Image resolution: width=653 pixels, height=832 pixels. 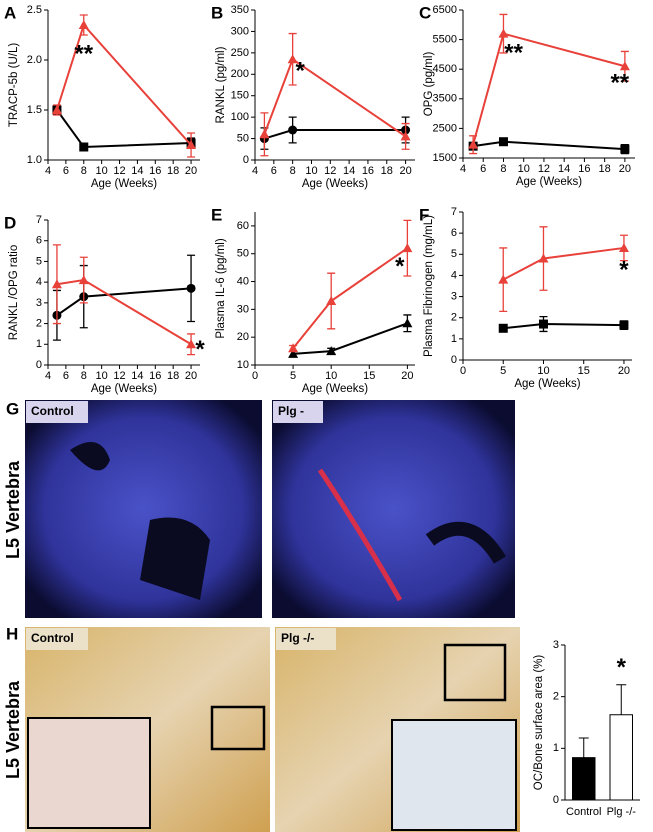 I want to click on inset, so click(x=454, y=775).